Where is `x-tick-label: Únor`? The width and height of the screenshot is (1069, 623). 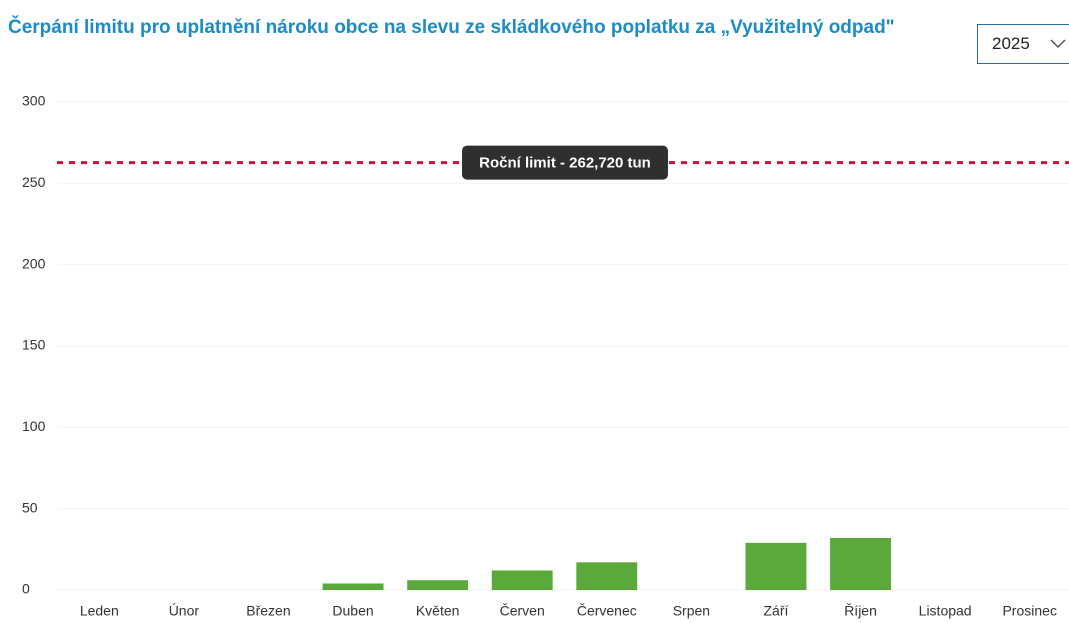 x-tick-label: Únor is located at coordinates (184, 611).